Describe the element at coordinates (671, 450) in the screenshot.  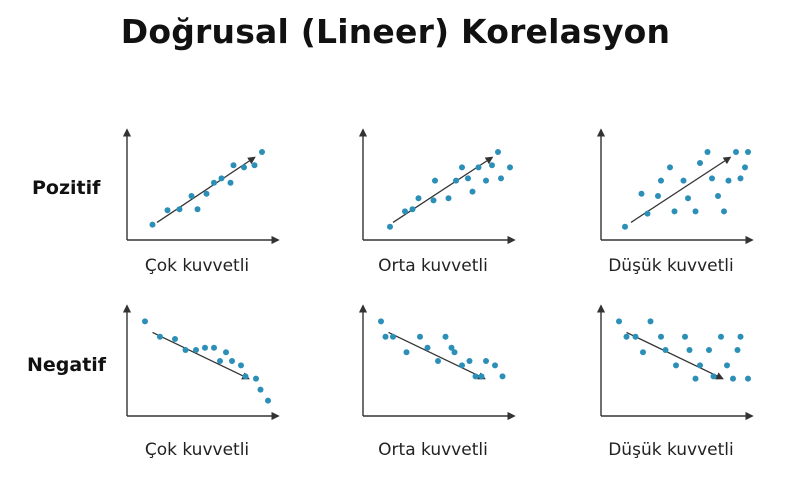
I see `caption-negative-weak: Düşük kuvvetli` at that location.